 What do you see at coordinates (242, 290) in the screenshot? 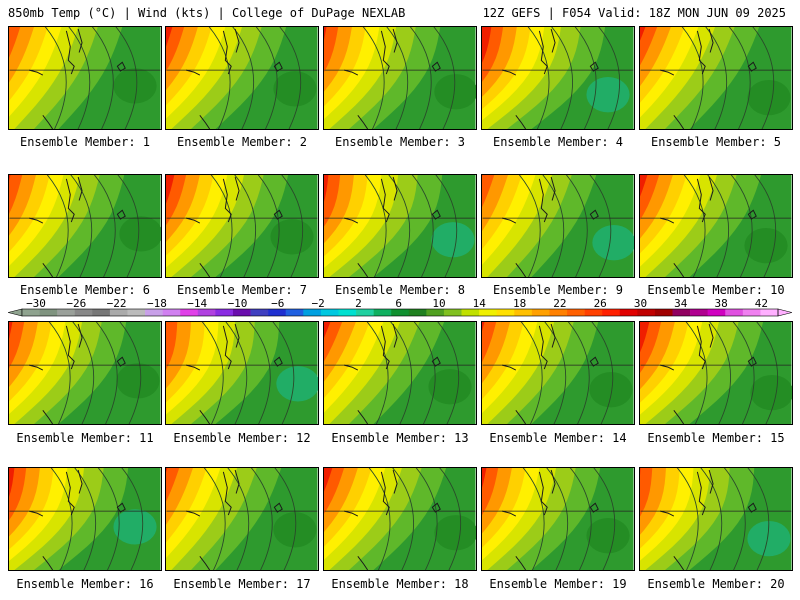
I see `ensemble-member-label: Ensemble Member: 7` at bounding box center [242, 290].